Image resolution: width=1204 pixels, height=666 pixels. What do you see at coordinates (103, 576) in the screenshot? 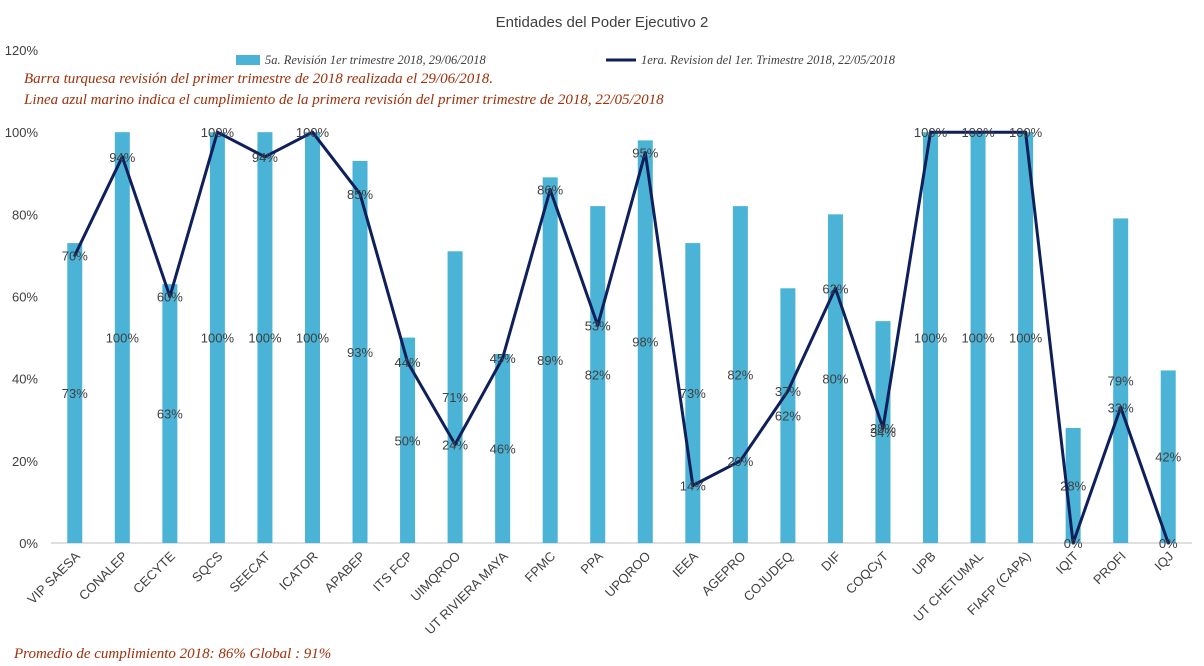
I see `x-tick-label: CONALEP` at bounding box center [103, 576].